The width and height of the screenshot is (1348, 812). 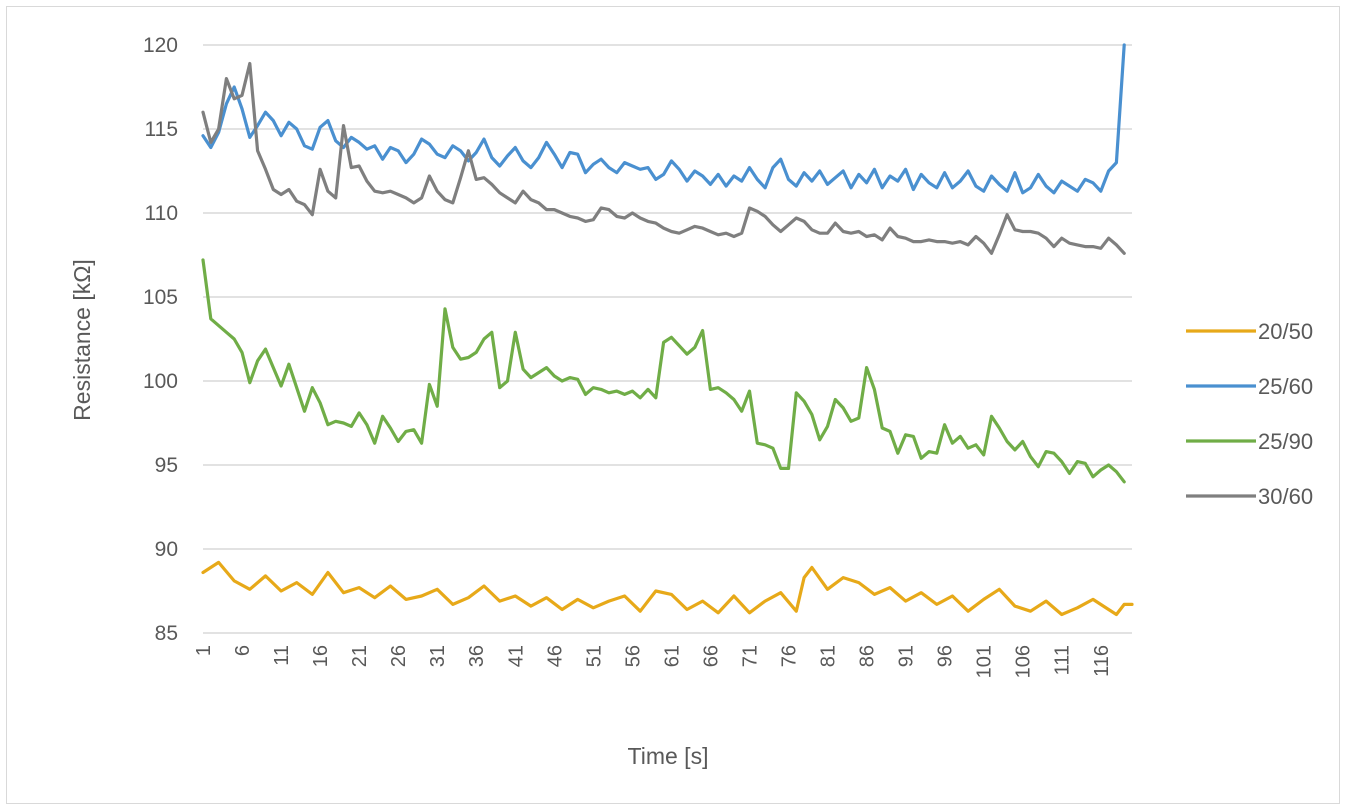 What do you see at coordinates (399, 656) in the screenshot?
I see `x-tick-label: 26` at bounding box center [399, 656].